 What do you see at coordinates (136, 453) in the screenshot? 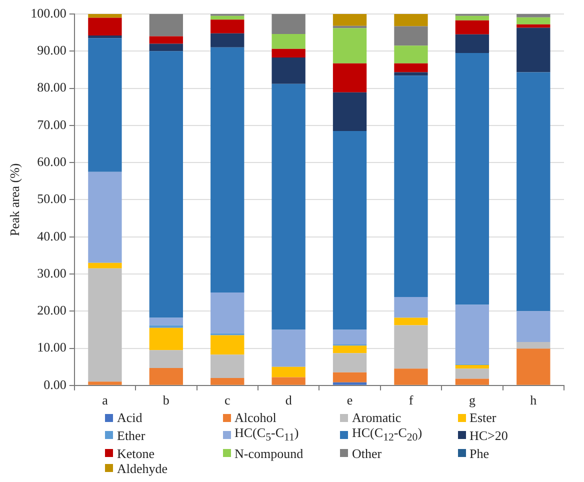
I see `legend-label: Ketone` at bounding box center [136, 453].